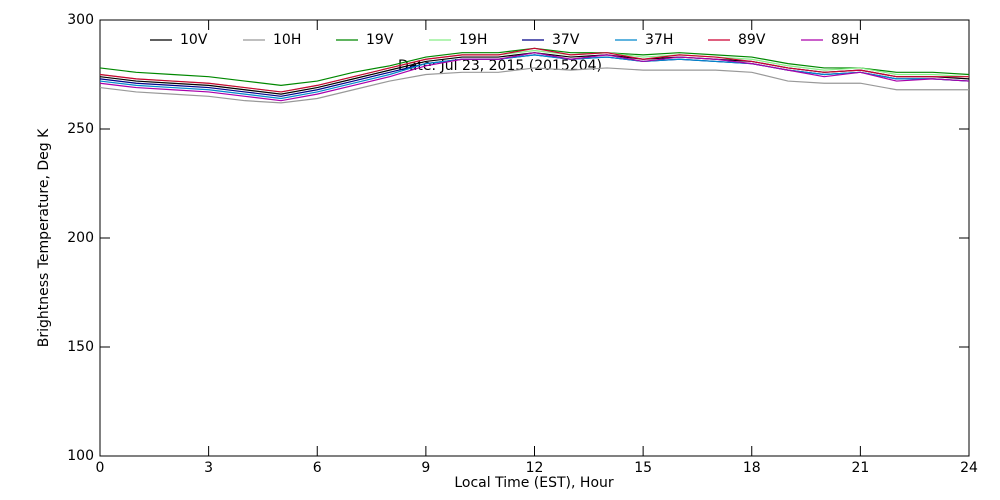  Describe the element at coordinates (194, 40) in the screenshot. I see `legend-label: 10V` at that location.